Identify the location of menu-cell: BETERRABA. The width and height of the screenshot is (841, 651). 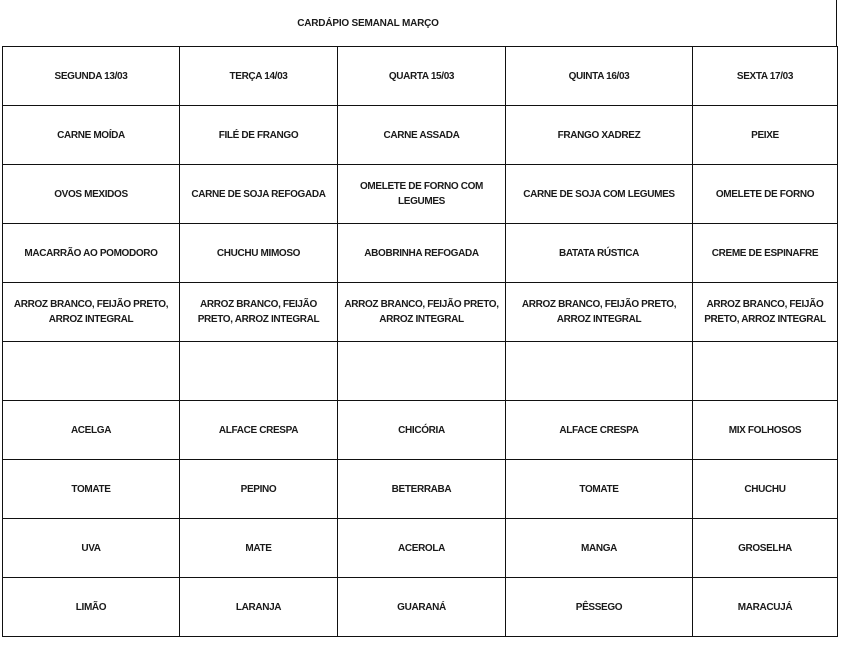
(421, 489).